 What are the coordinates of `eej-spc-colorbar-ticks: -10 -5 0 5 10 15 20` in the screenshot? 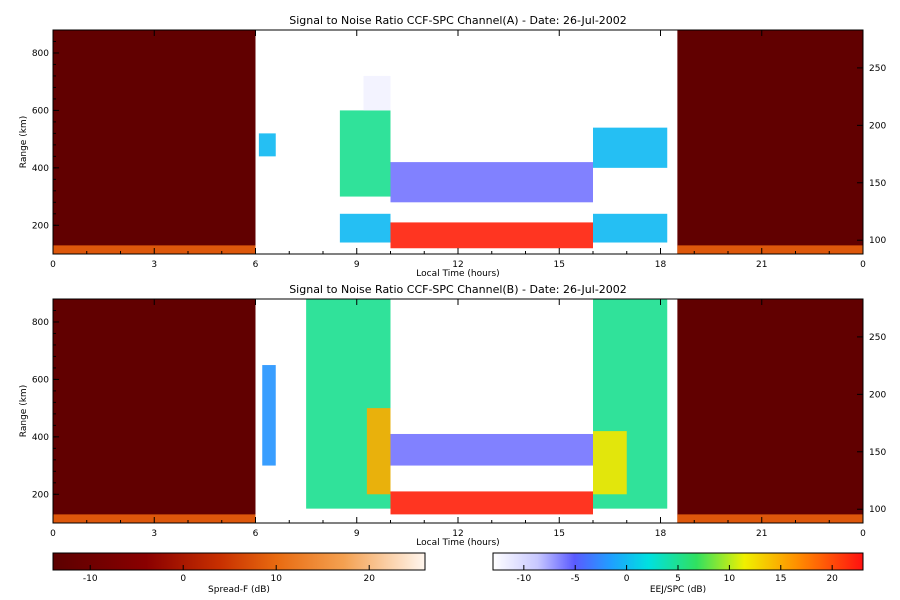 It's located at (677, 574).